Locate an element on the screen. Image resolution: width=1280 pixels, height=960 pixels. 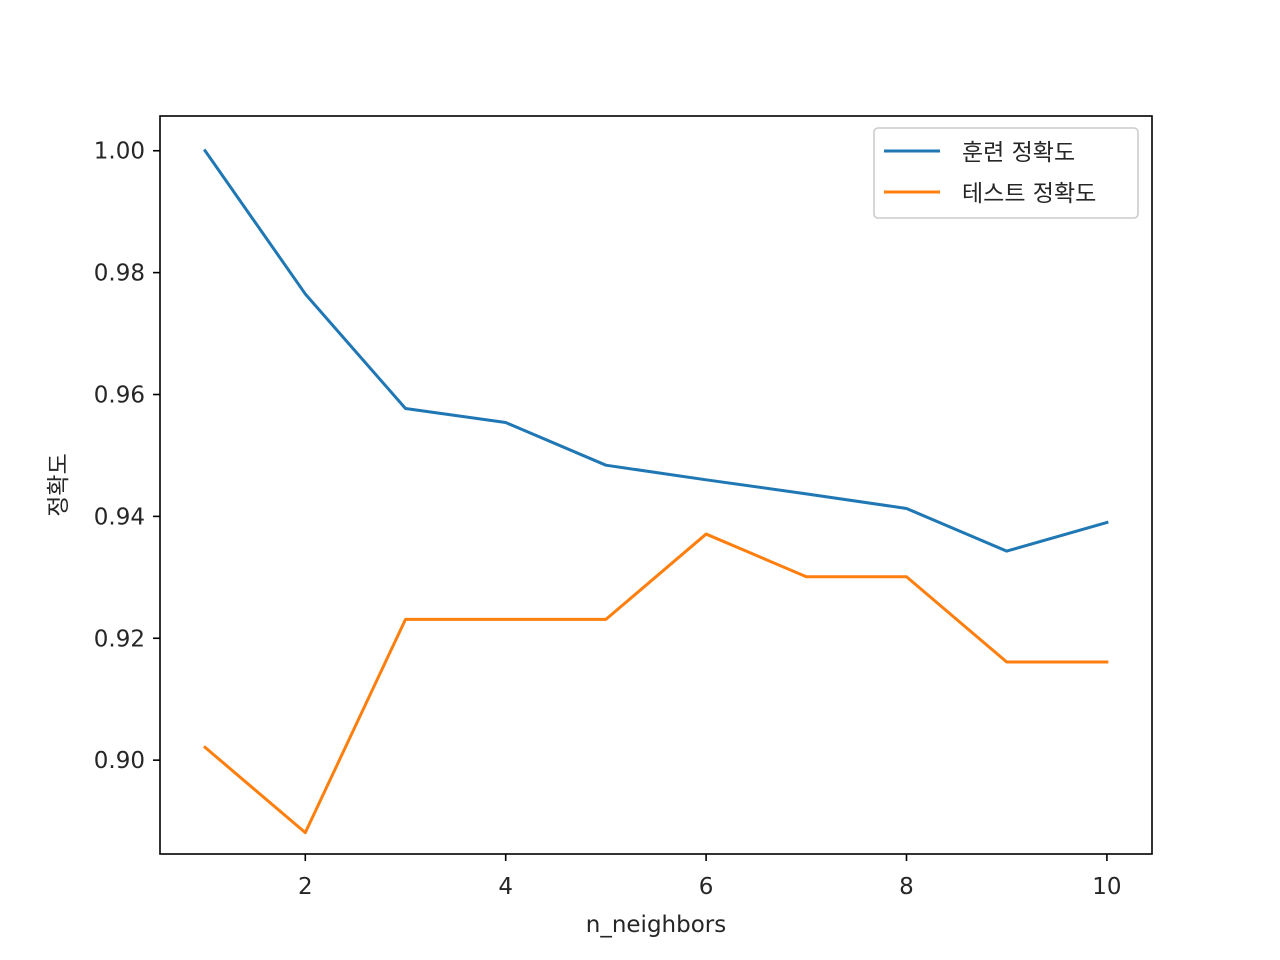
y-tick-label: 0.96 is located at coordinates (119, 396).